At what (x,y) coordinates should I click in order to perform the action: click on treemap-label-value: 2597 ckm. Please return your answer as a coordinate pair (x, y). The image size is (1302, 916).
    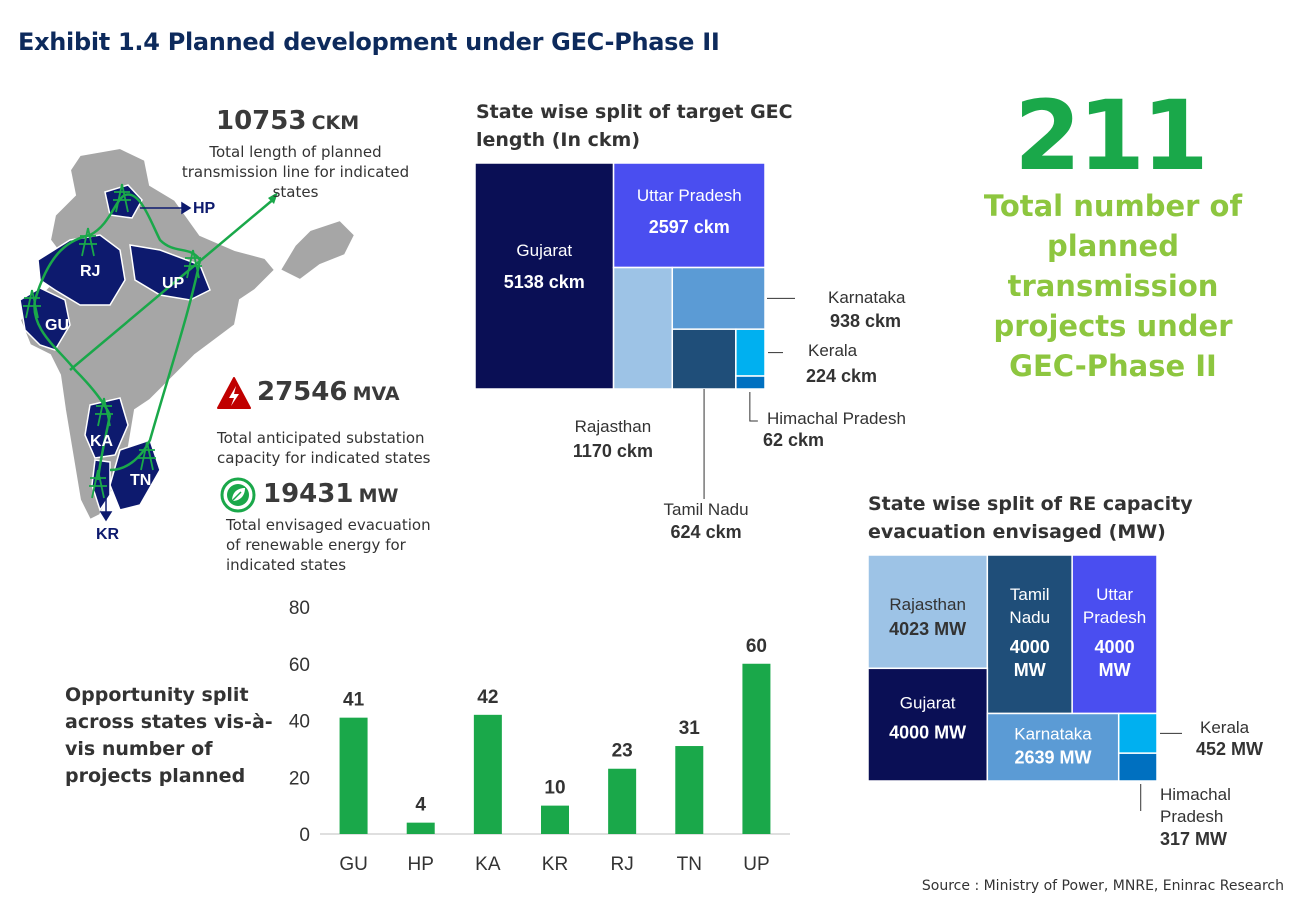
    Looking at the image, I should click on (689, 227).